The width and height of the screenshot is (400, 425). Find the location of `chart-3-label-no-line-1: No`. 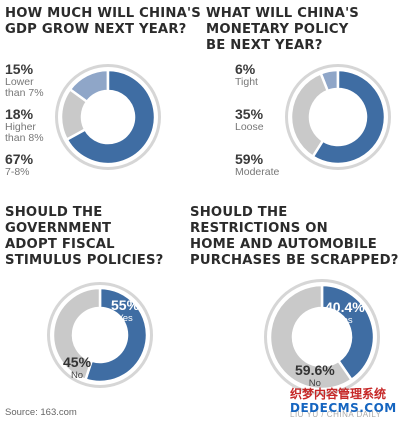

chart-3-label-no-line-1: No is located at coordinates (77, 375).